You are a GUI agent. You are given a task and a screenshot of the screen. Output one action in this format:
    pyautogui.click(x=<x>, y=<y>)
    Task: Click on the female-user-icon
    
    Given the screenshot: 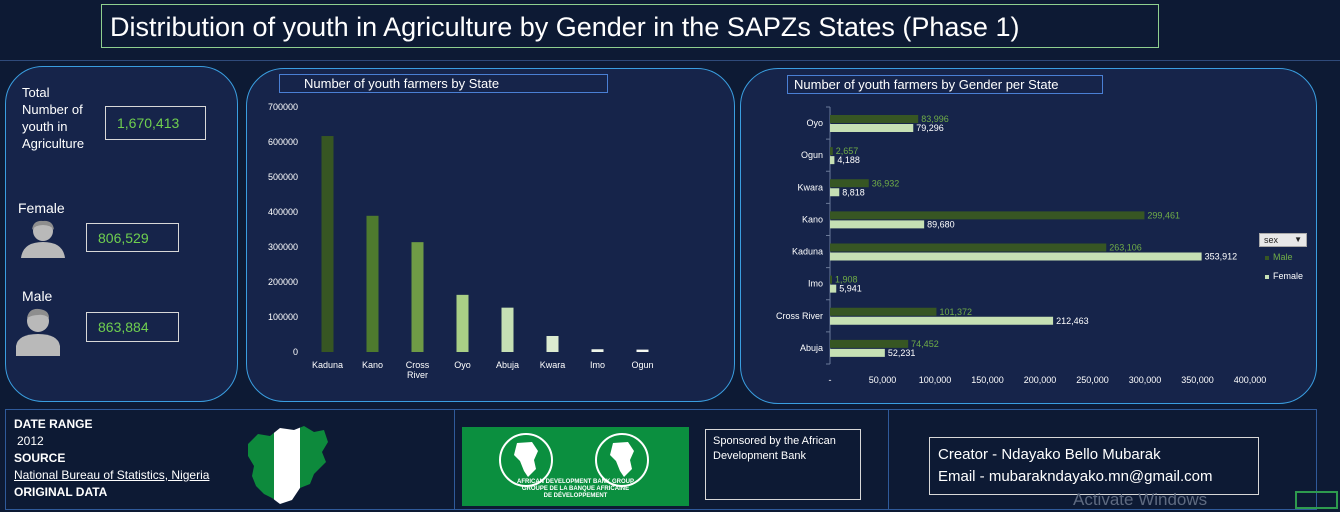 What is the action you would take?
    pyautogui.click(x=43, y=239)
    